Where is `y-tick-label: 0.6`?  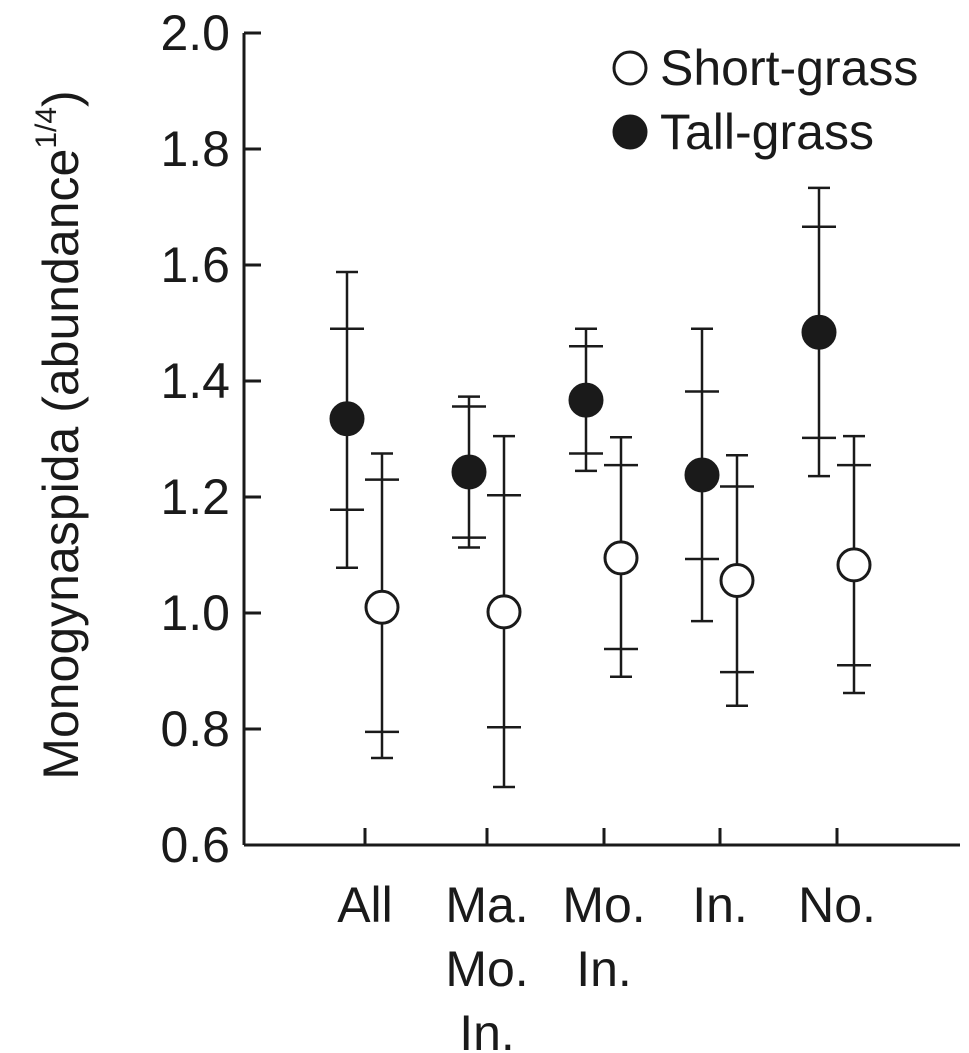 y-tick-label: 0.6 is located at coordinates (195, 845).